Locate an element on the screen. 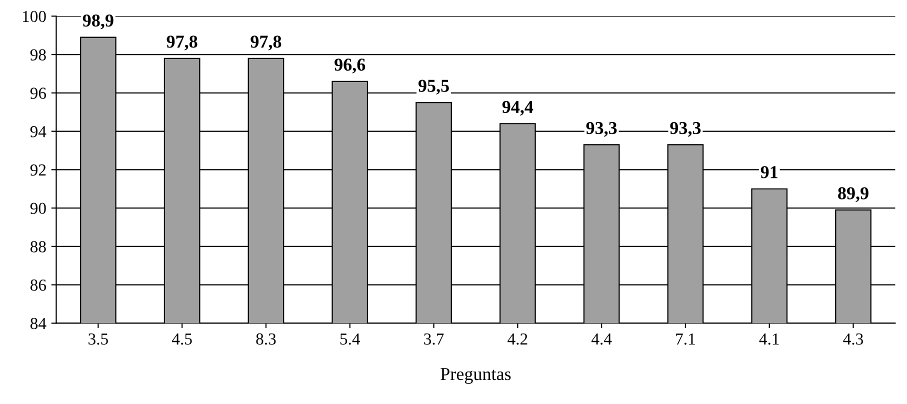  data-label: 95,5 is located at coordinates (433, 87).